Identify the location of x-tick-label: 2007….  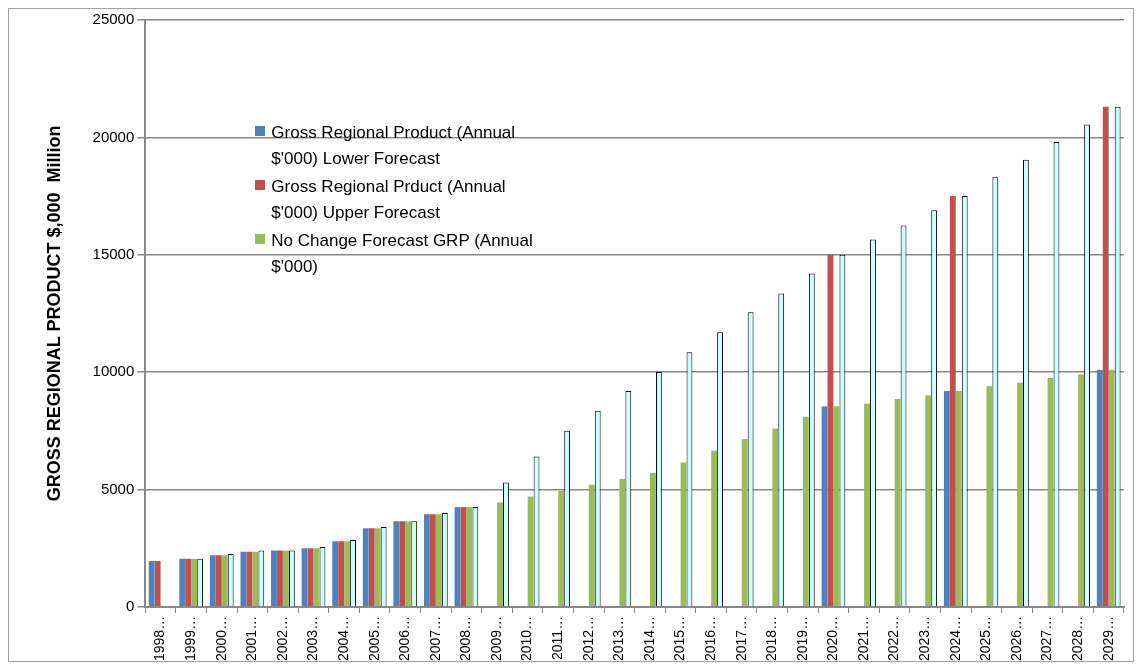
(434, 638).